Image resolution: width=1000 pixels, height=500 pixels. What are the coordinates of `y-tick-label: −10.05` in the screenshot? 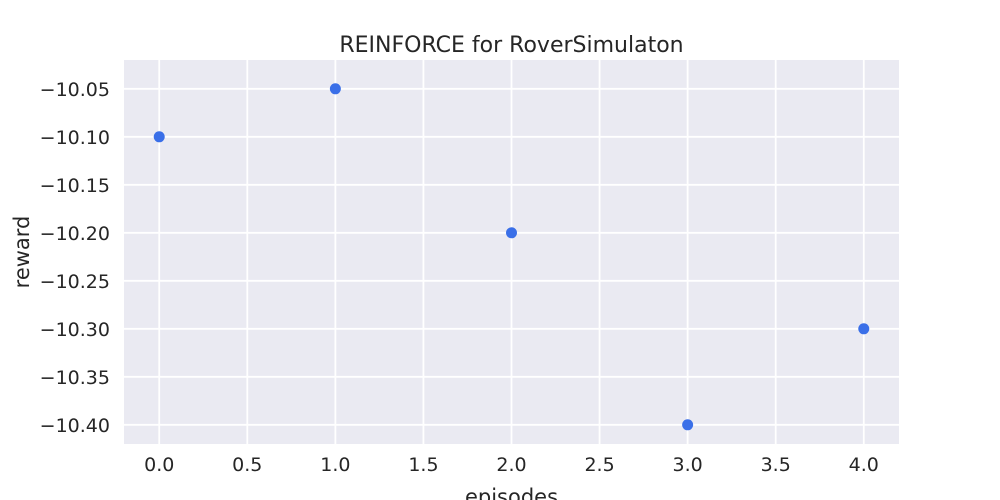 It's located at (75, 90).